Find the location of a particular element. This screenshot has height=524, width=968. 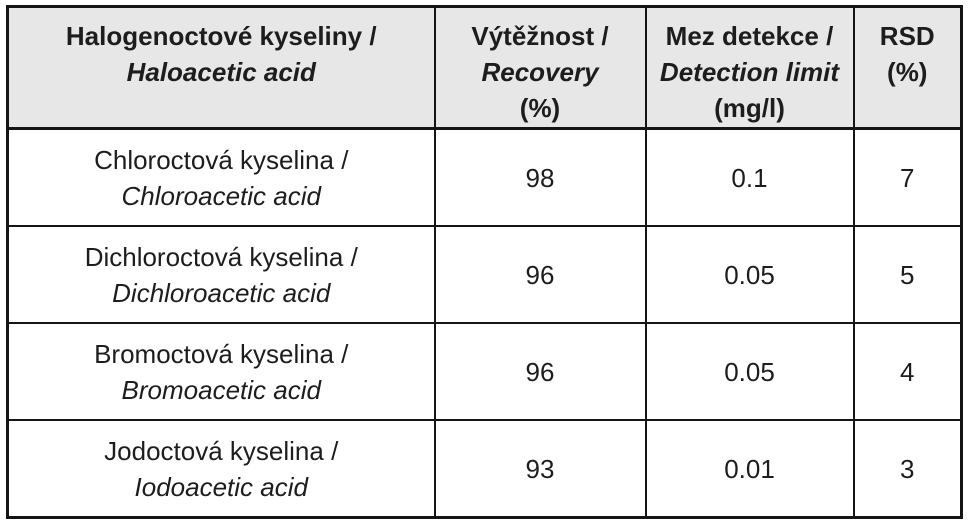

header-recovery-en: Recovery is located at coordinates (540, 72).